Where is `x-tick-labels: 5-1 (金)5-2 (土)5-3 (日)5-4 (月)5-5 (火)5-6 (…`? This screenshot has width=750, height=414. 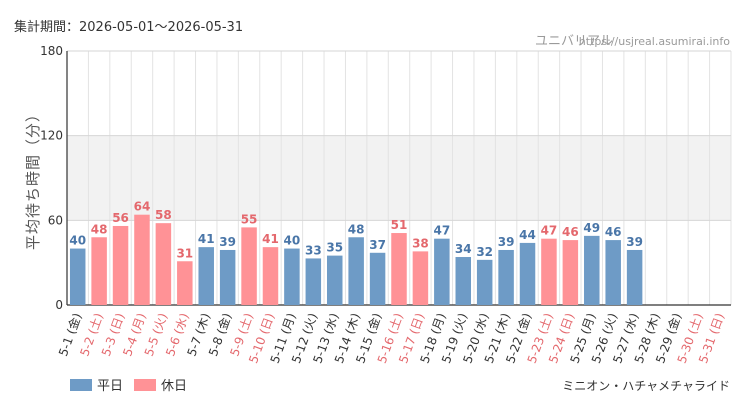 x-tick-labels: 5-1 (金)5-2 (土)5-3 (日)5-4 (月)5-5 (火)5-6 (… is located at coordinates (391, 338).